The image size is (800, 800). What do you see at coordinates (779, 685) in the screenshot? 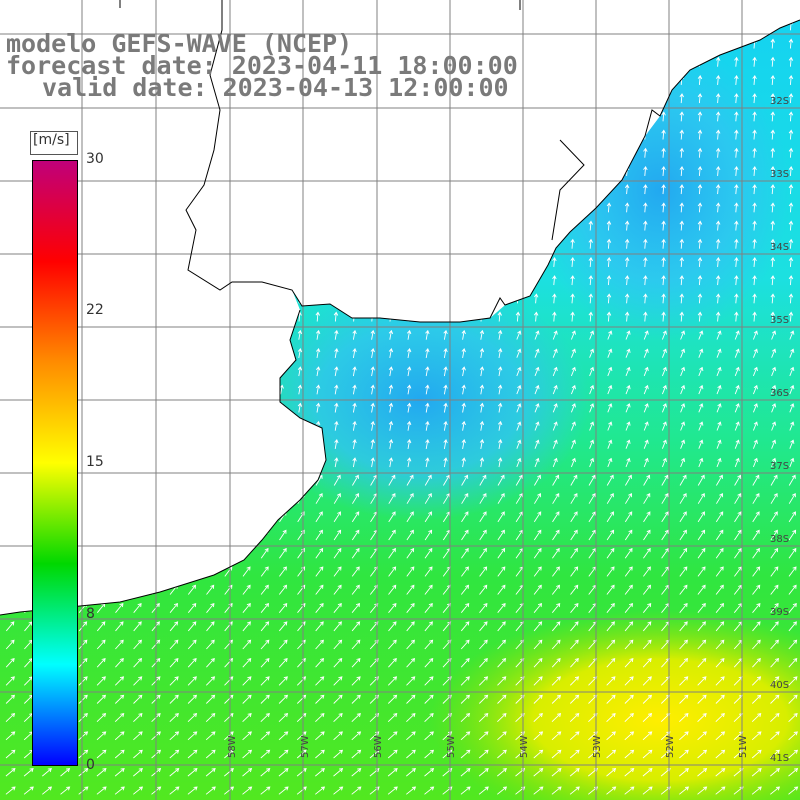
I see `latitude-label: 40S` at bounding box center [779, 685].